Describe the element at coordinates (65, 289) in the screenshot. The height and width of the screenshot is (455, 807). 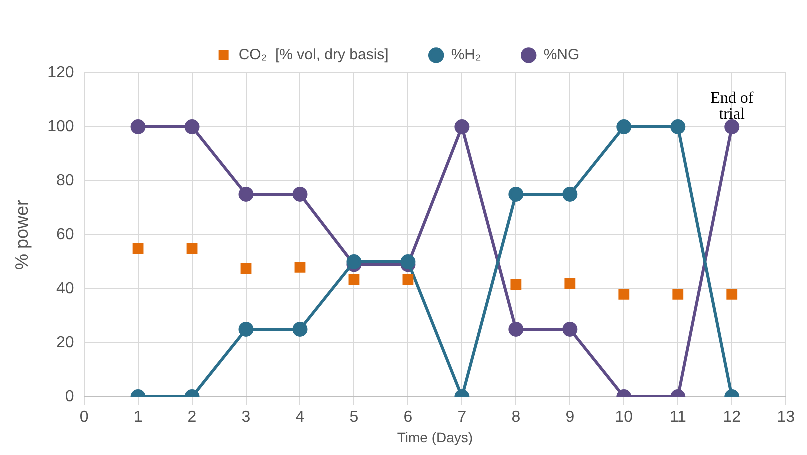
I see `y-tick-label: 40` at that location.